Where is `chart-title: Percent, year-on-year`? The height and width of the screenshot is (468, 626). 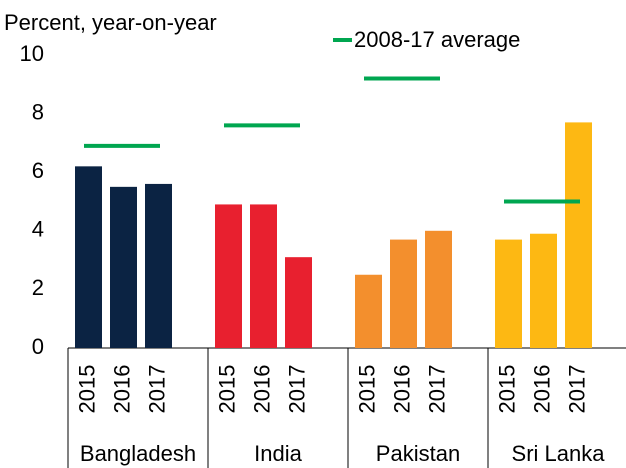
chart-title: Percent, year-on-year is located at coordinates (110, 22).